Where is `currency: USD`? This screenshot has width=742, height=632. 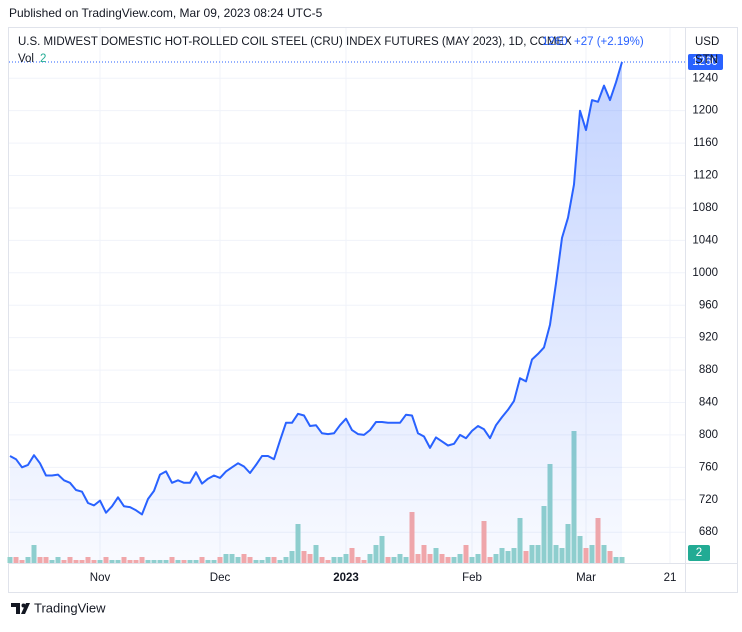 currency: USD is located at coordinates (707, 42).